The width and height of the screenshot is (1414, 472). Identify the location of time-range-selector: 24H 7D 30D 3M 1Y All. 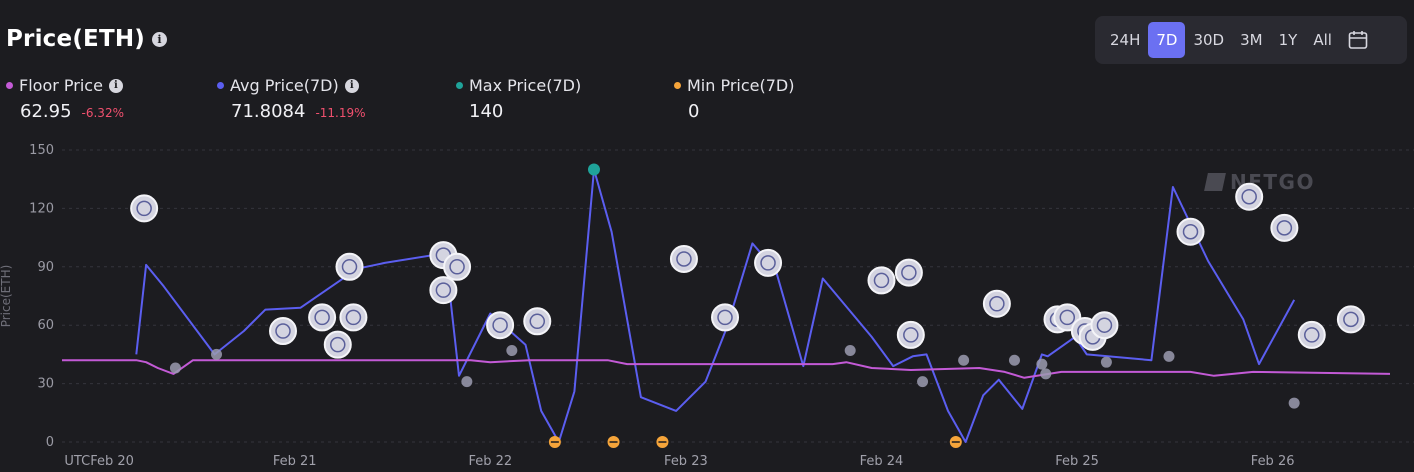
(1251, 40).